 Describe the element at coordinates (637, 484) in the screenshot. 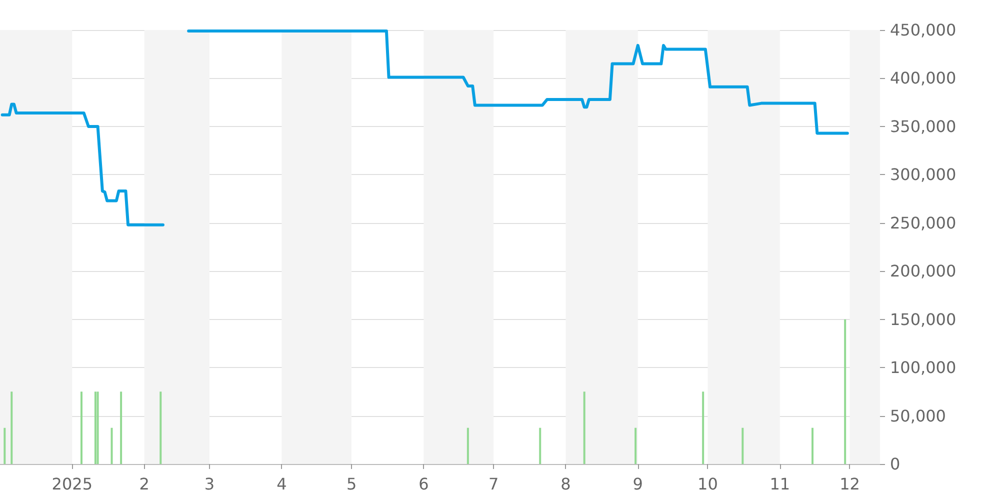

I see `x-tick-label: 9` at that location.